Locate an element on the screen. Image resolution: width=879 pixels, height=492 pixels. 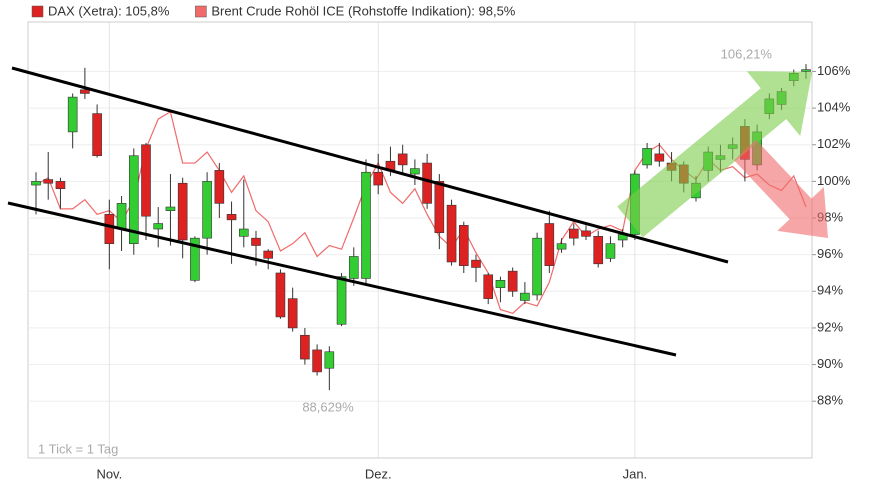
annotation: 1 Tick = 1 Tag is located at coordinates (78, 448).